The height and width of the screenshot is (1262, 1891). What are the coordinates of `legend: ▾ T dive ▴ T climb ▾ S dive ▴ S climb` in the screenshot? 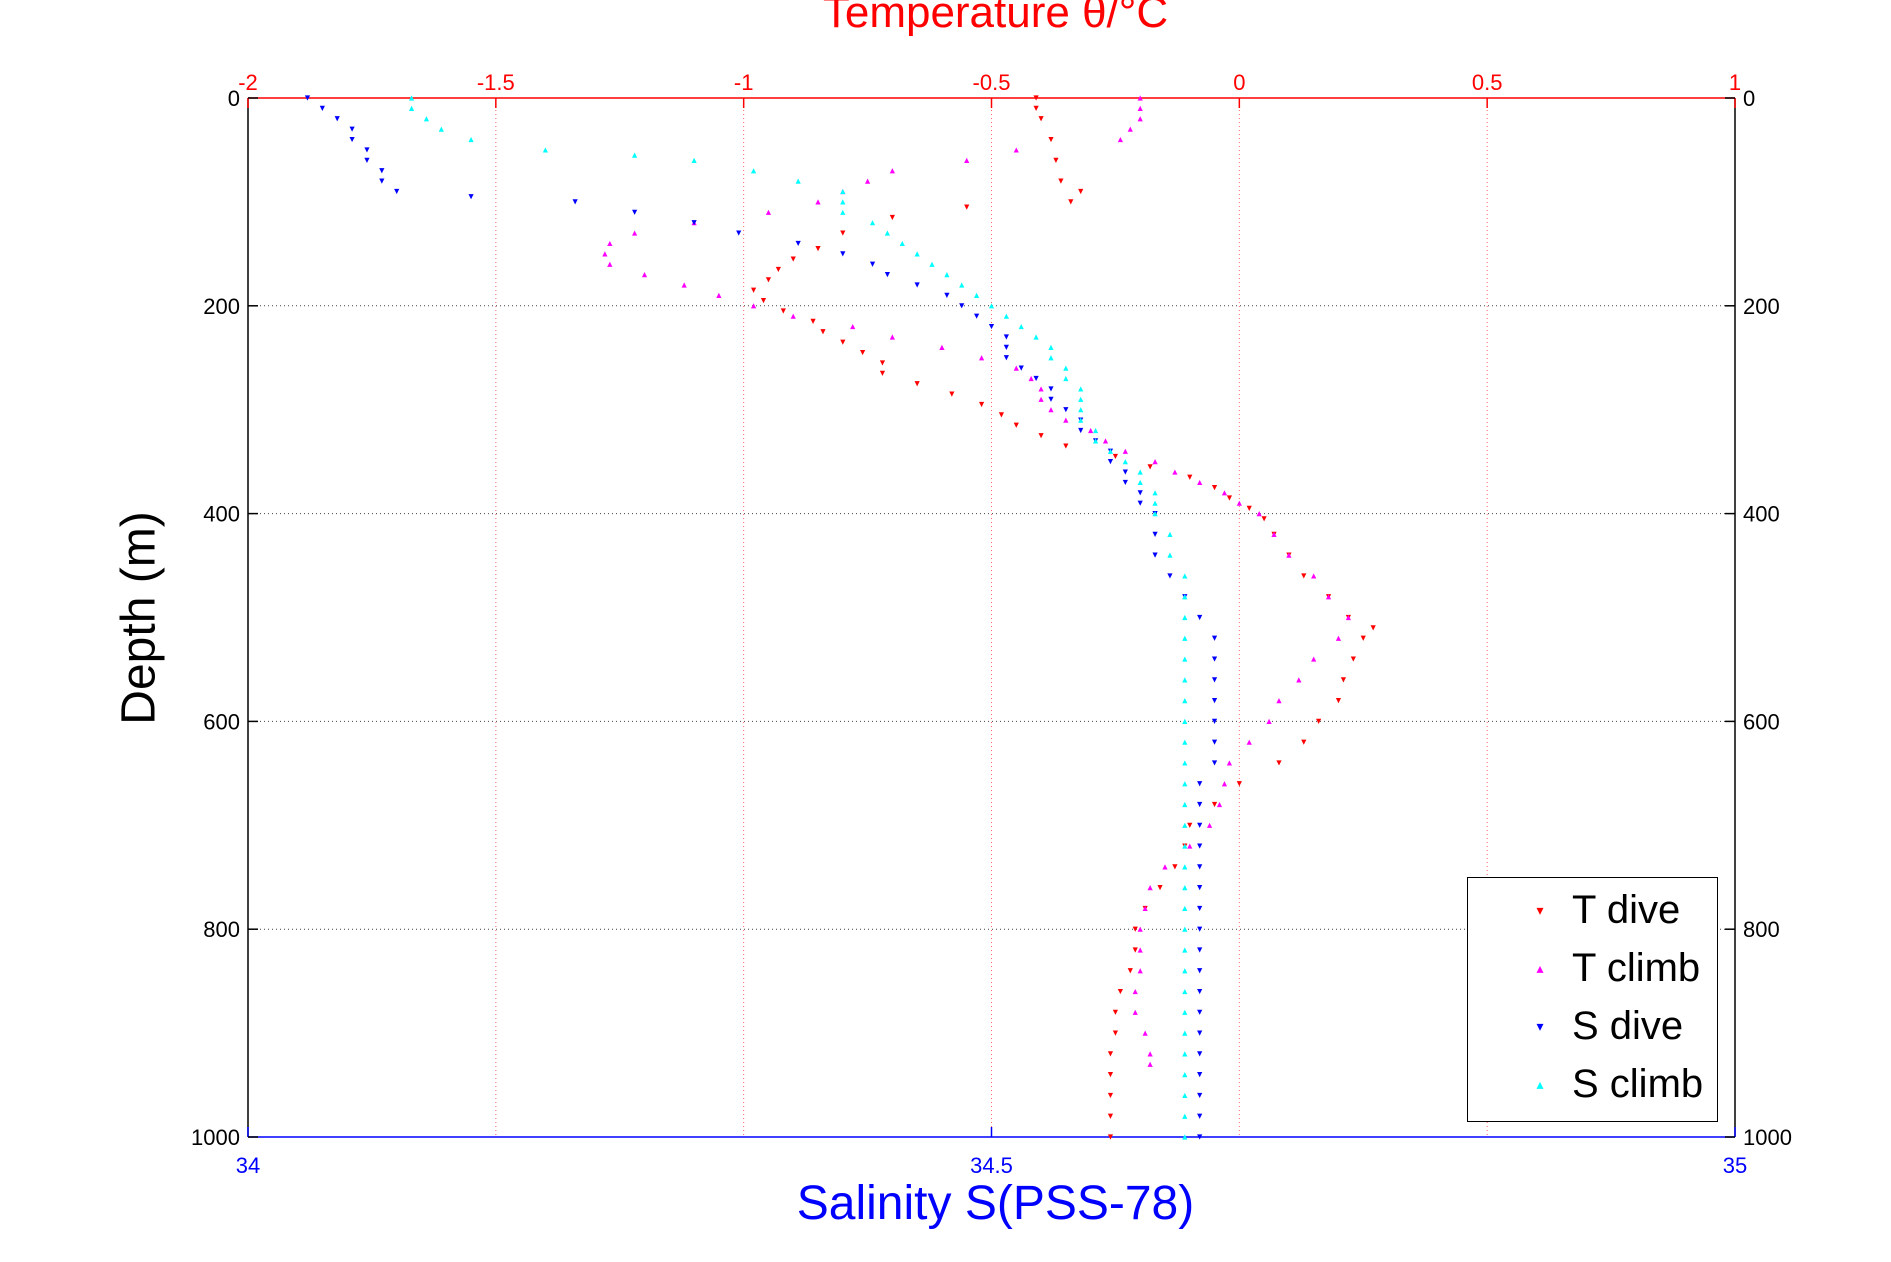 It's located at (1592, 999).